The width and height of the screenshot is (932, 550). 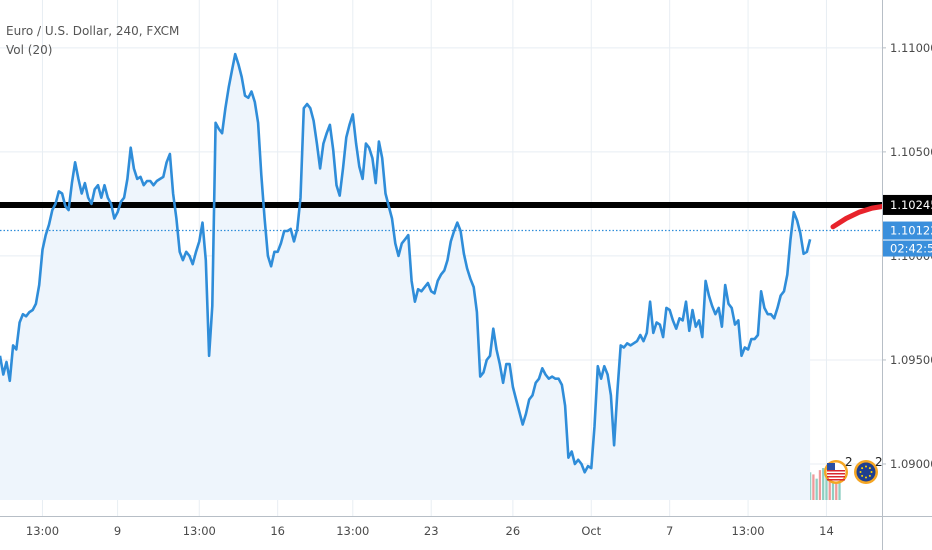 What do you see at coordinates (911, 249) in the screenshot?
I see `bar-countdown-tag: 02:42:59` at bounding box center [911, 249].